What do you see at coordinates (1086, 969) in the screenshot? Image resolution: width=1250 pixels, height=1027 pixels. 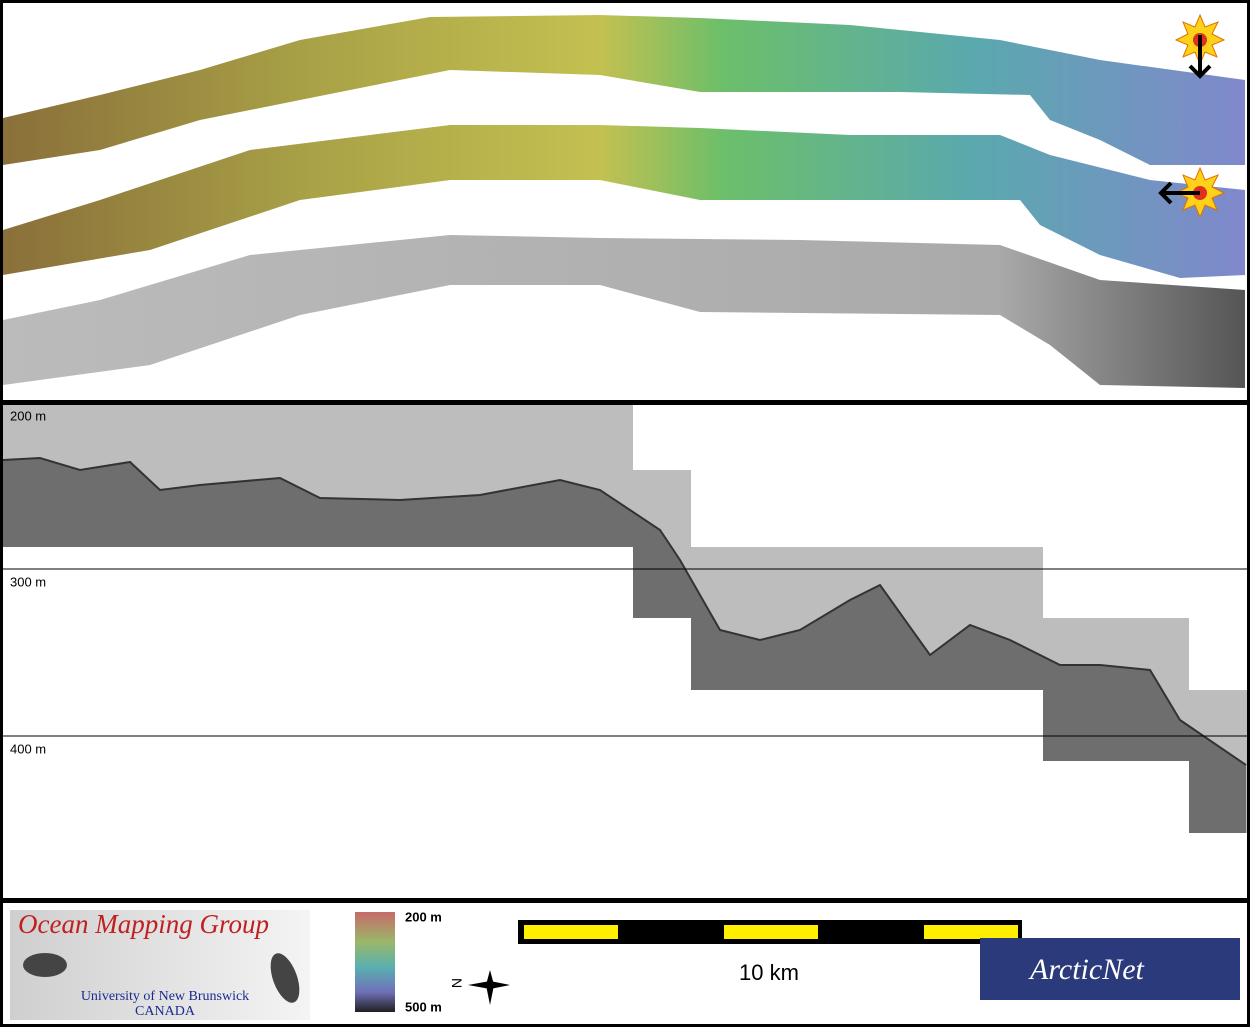 I see `partner-name: ArcticNet` at bounding box center [1086, 969].